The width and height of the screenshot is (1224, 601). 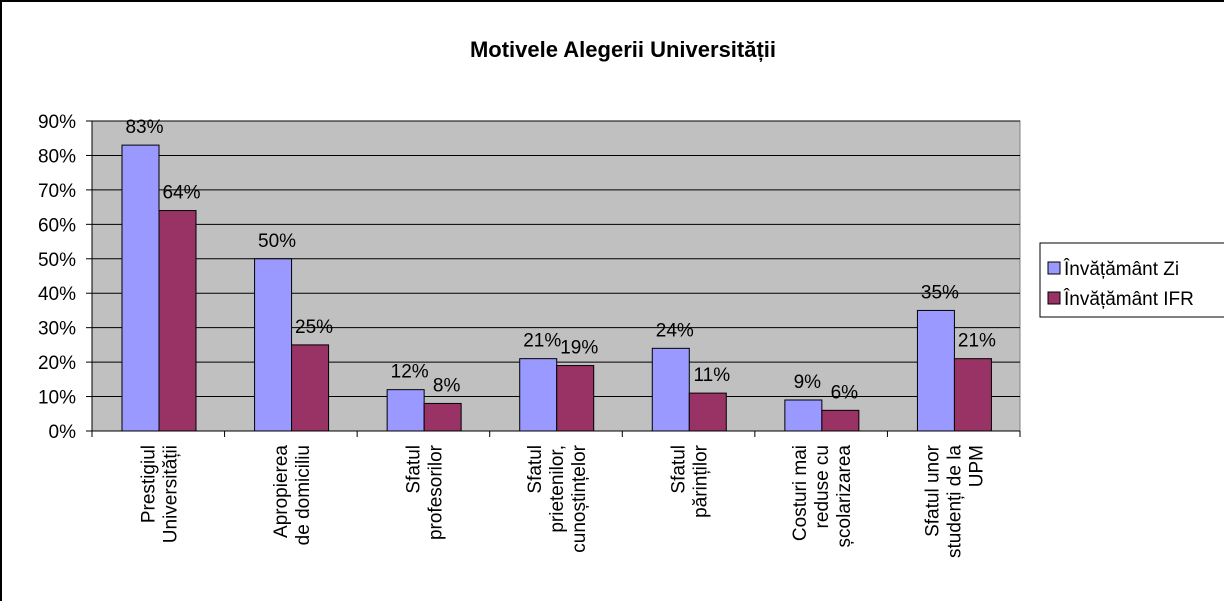 What do you see at coordinates (57, 260) in the screenshot?
I see `y-tick-label: 50%` at bounding box center [57, 260].